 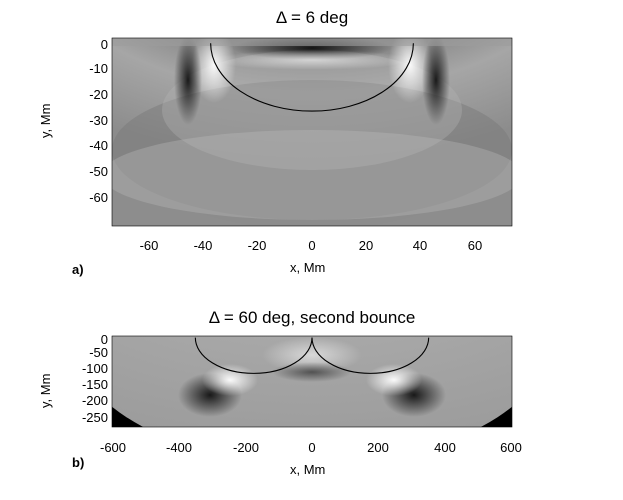 What do you see at coordinates (98, 145) in the screenshot?
I see `panel-a-ytick: -40` at bounding box center [98, 145].